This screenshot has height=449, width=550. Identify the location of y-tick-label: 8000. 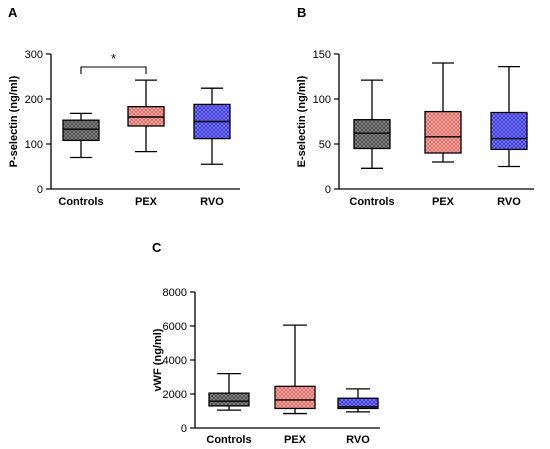
(175, 293).